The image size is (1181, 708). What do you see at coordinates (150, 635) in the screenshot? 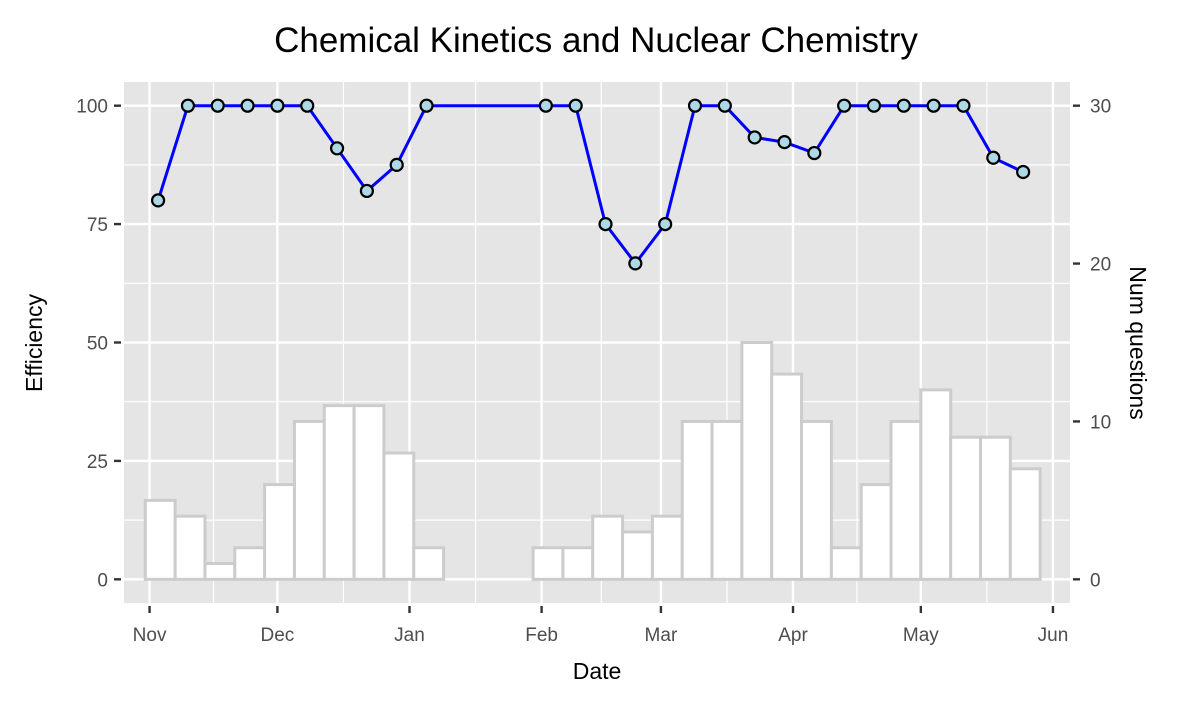
I see `x-tick-label: Nov` at bounding box center [150, 635].